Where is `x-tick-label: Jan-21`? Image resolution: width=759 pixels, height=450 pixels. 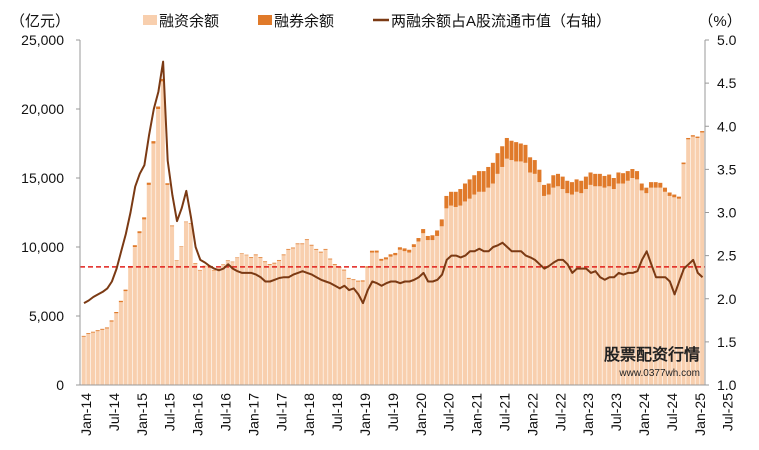
x-tick-label: Jan-21 is located at coordinates (477, 414).